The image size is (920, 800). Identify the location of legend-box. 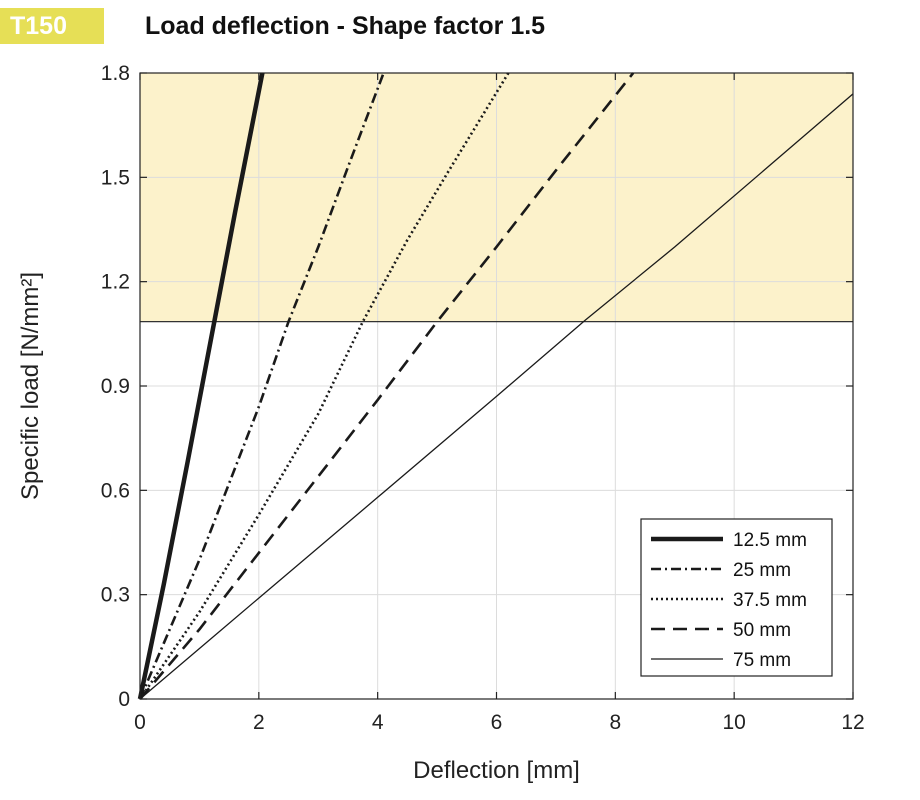
(736, 597).